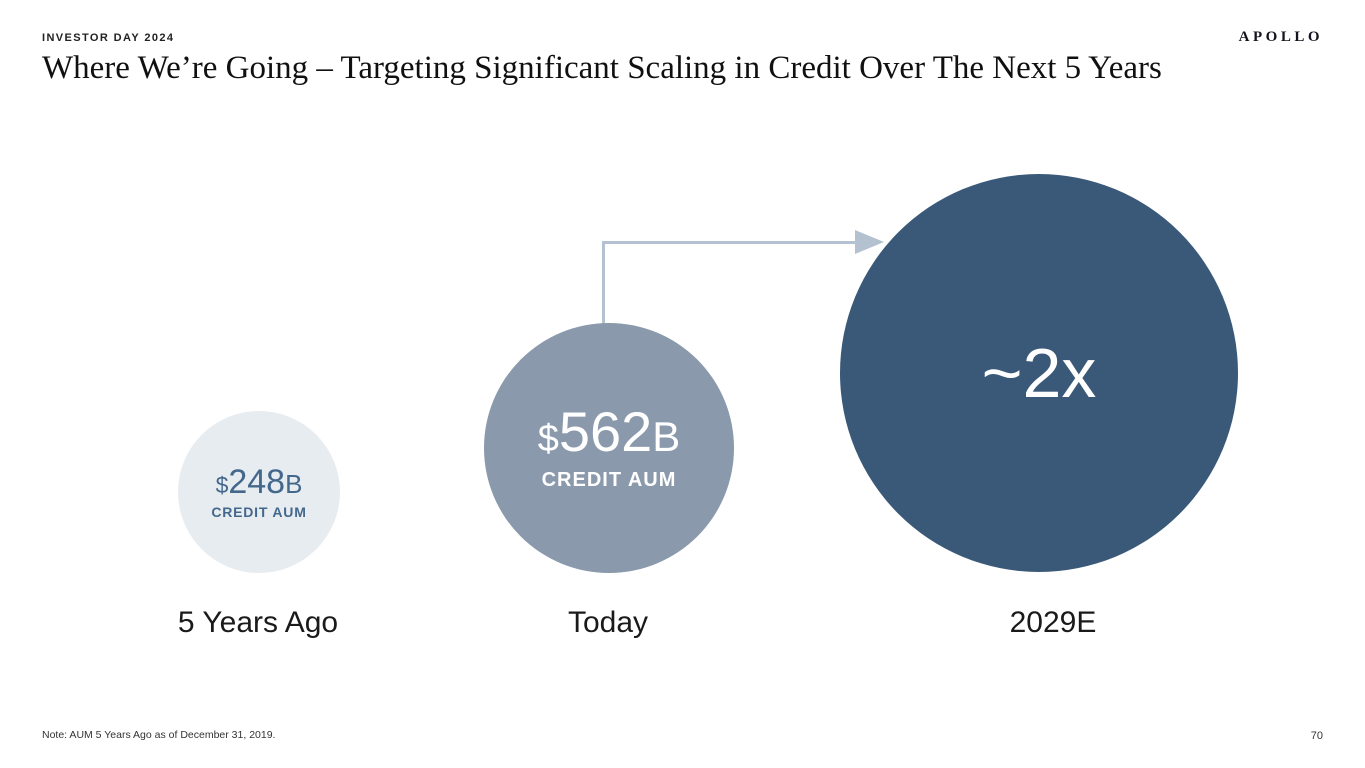  Describe the element at coordinates (605, 431) in the screenshot. I see `amount: 562` at that location.